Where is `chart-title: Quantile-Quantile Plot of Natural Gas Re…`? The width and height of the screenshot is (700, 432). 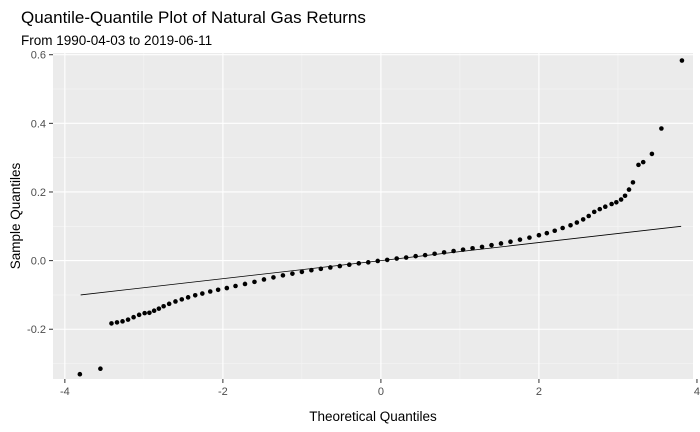 chart-title: Quantile-Quantile Plot of Natural Gas Re… is located at coordinates (193, 17).